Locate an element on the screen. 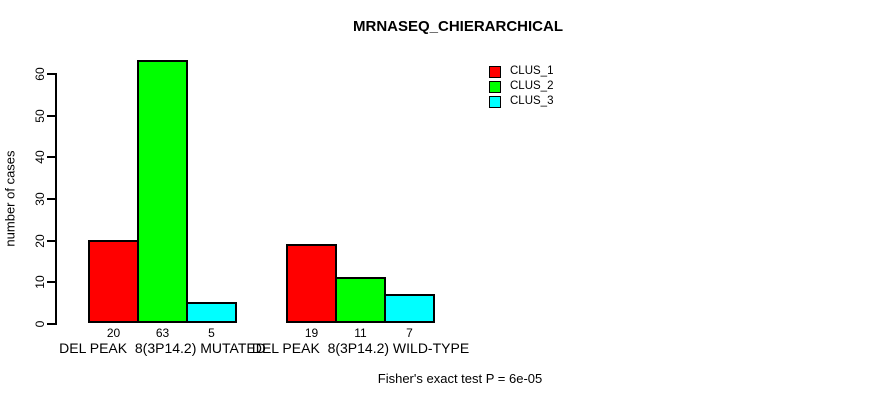  legend-item-clus_3: CLUS_3 is located at coordinates (521, 101).